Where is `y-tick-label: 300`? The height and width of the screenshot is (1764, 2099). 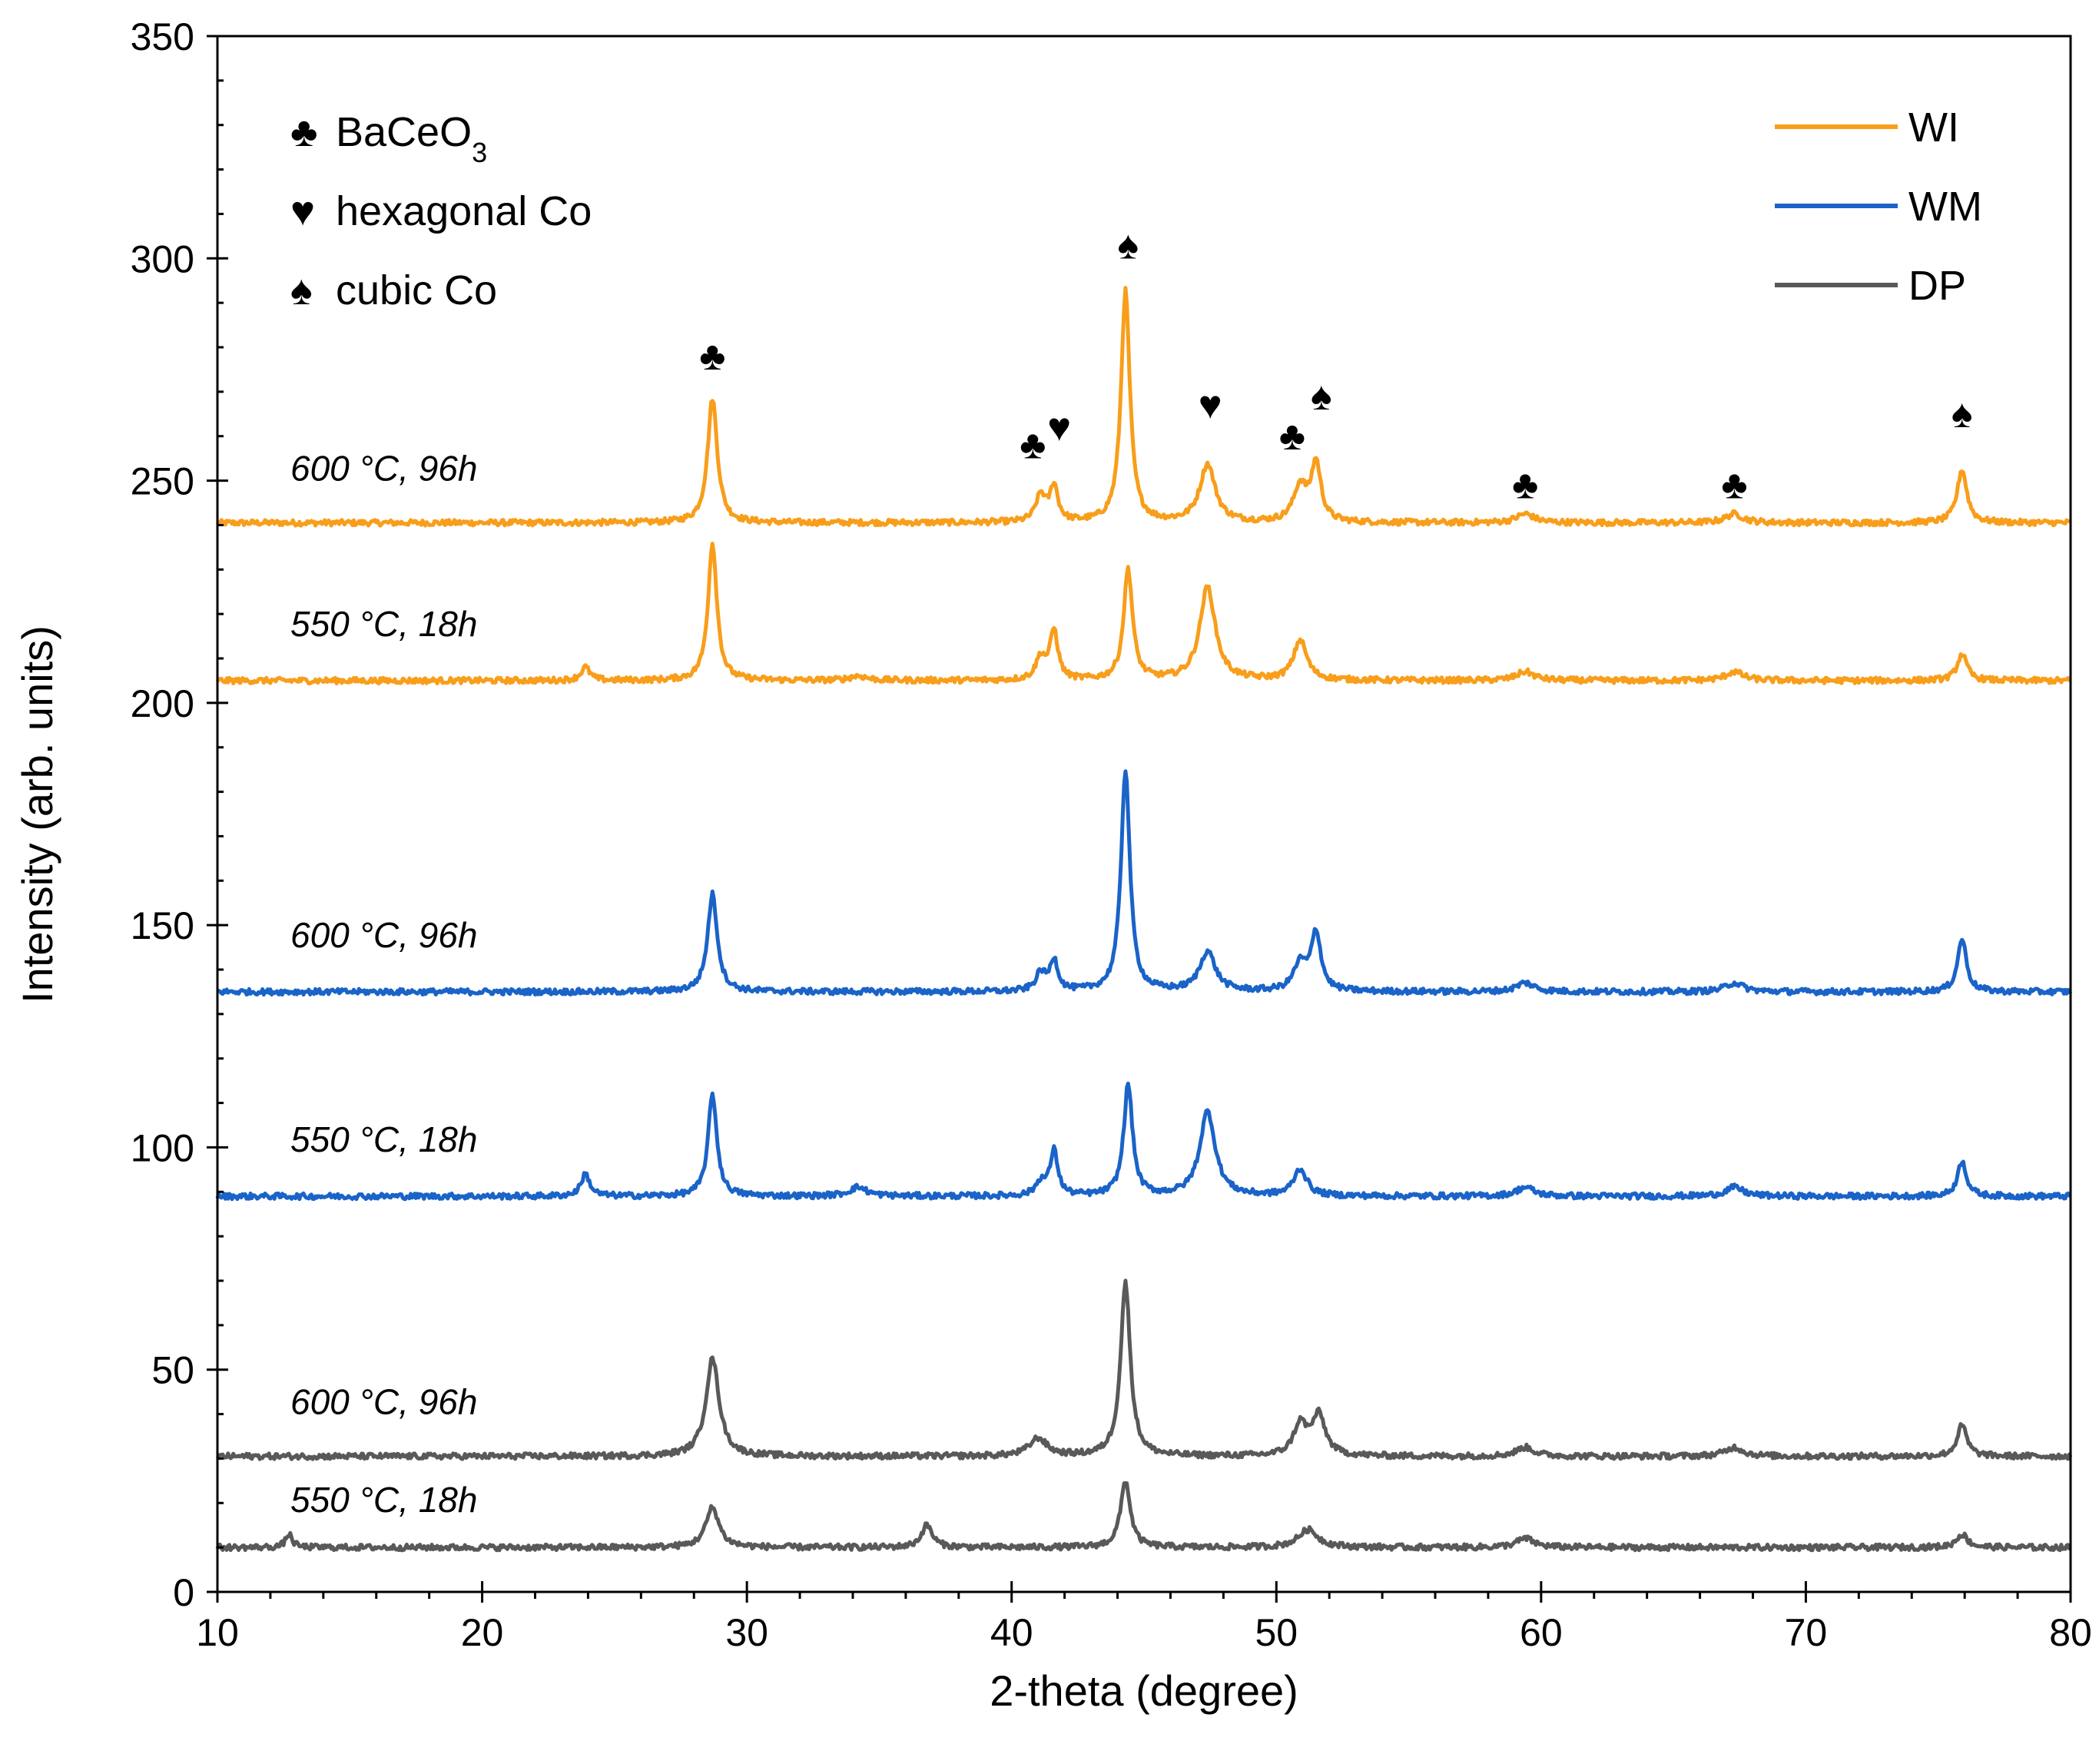 y-tick-label: 300 is located at coordinates (162, 258).